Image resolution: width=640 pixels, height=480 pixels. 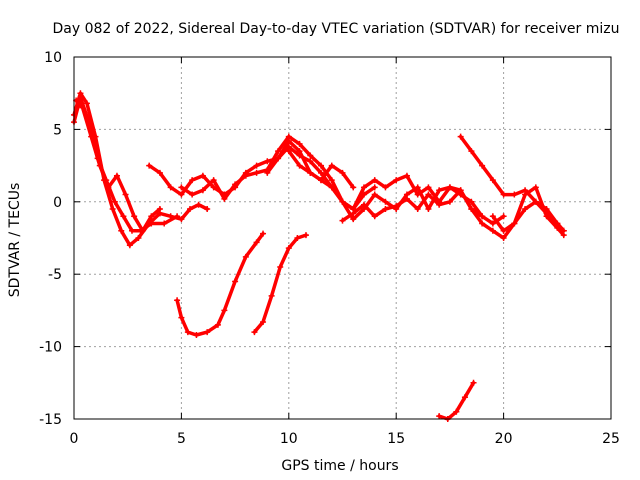 I want to click on y-tick-label: -10, so click(x=50, y=348).